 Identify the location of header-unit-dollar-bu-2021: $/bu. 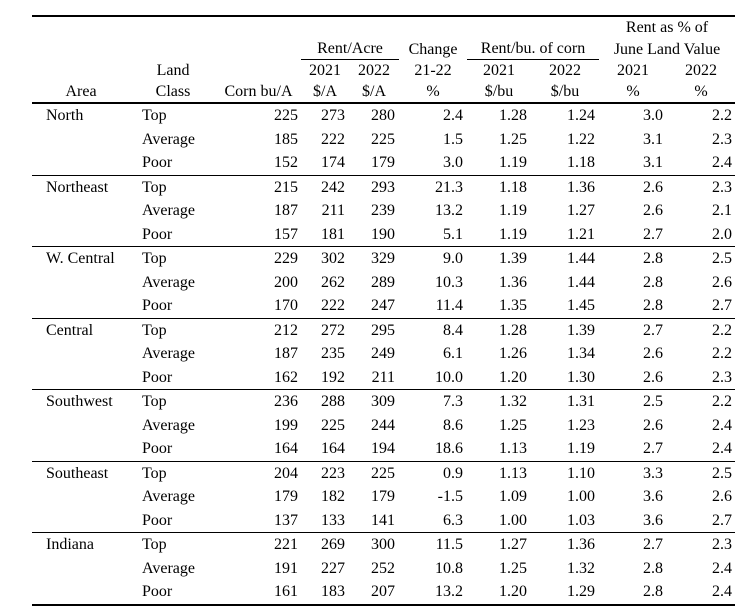
(499, 92).